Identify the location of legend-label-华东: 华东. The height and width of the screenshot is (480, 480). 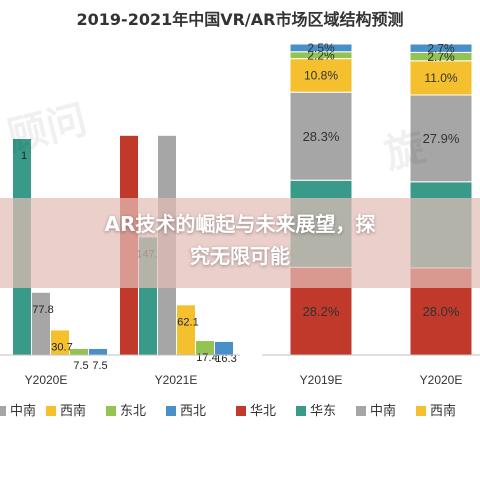
(323, 411).